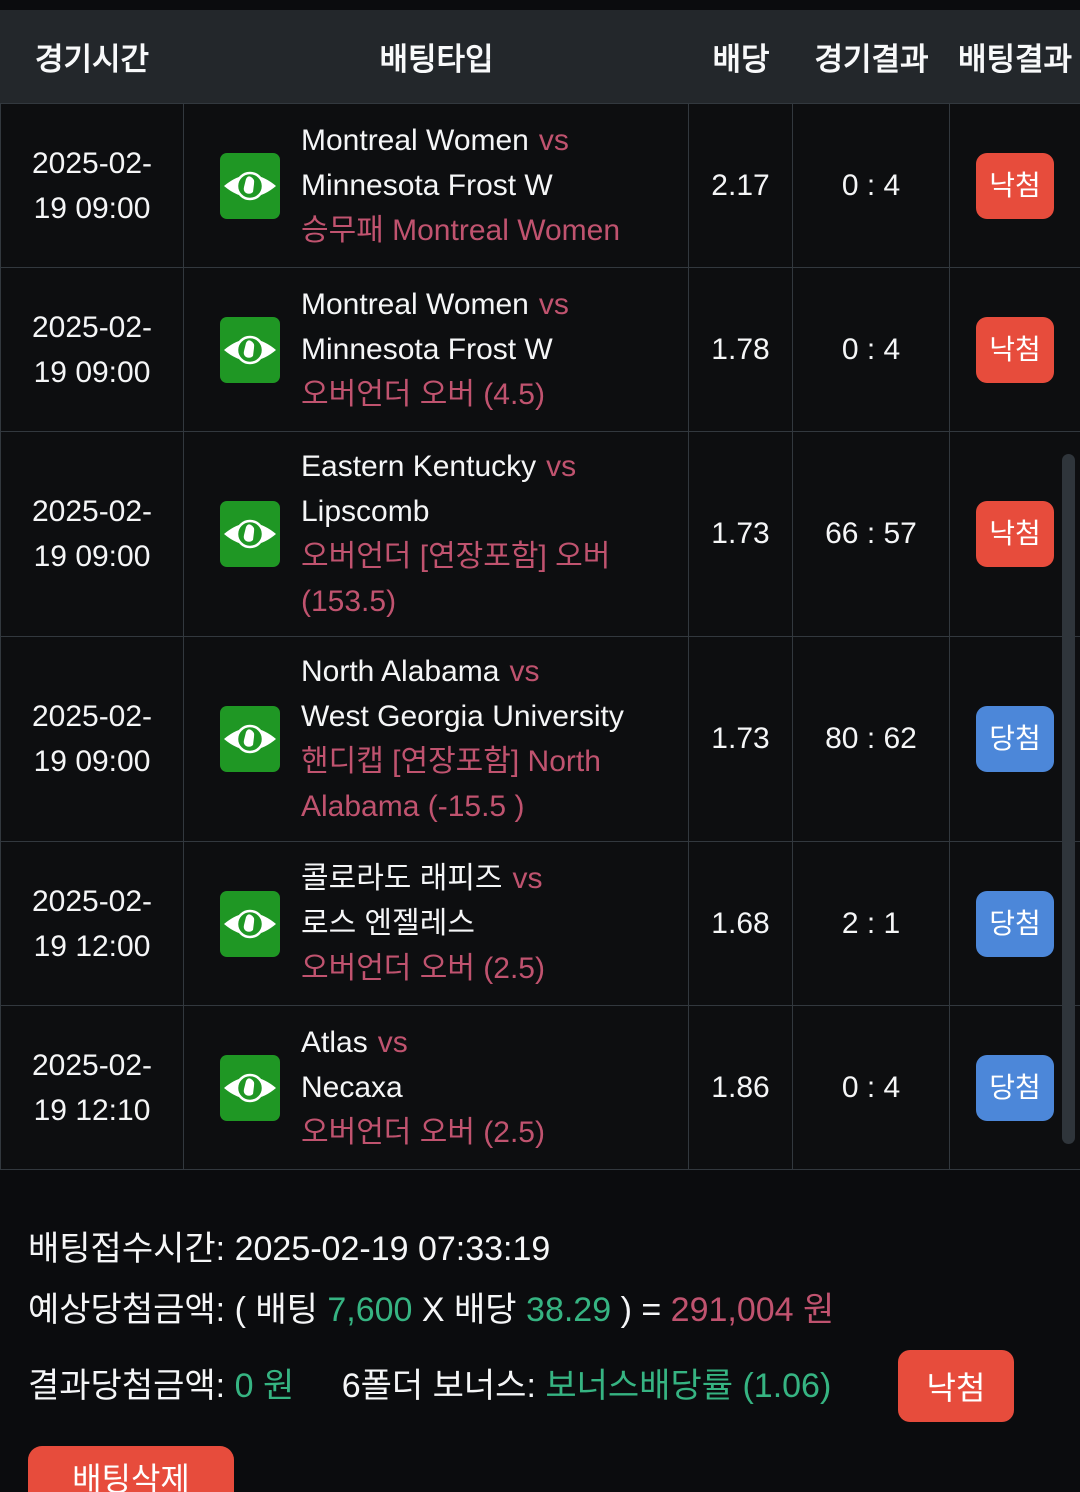 This screenshot has width=1080, height=1492. What do you see at coordinates (540, 56) in the screenshot?
I see `table-header: 경기시간 배팅타입 배당 경기결과 배팅결과` at bounding box center [540, 56].